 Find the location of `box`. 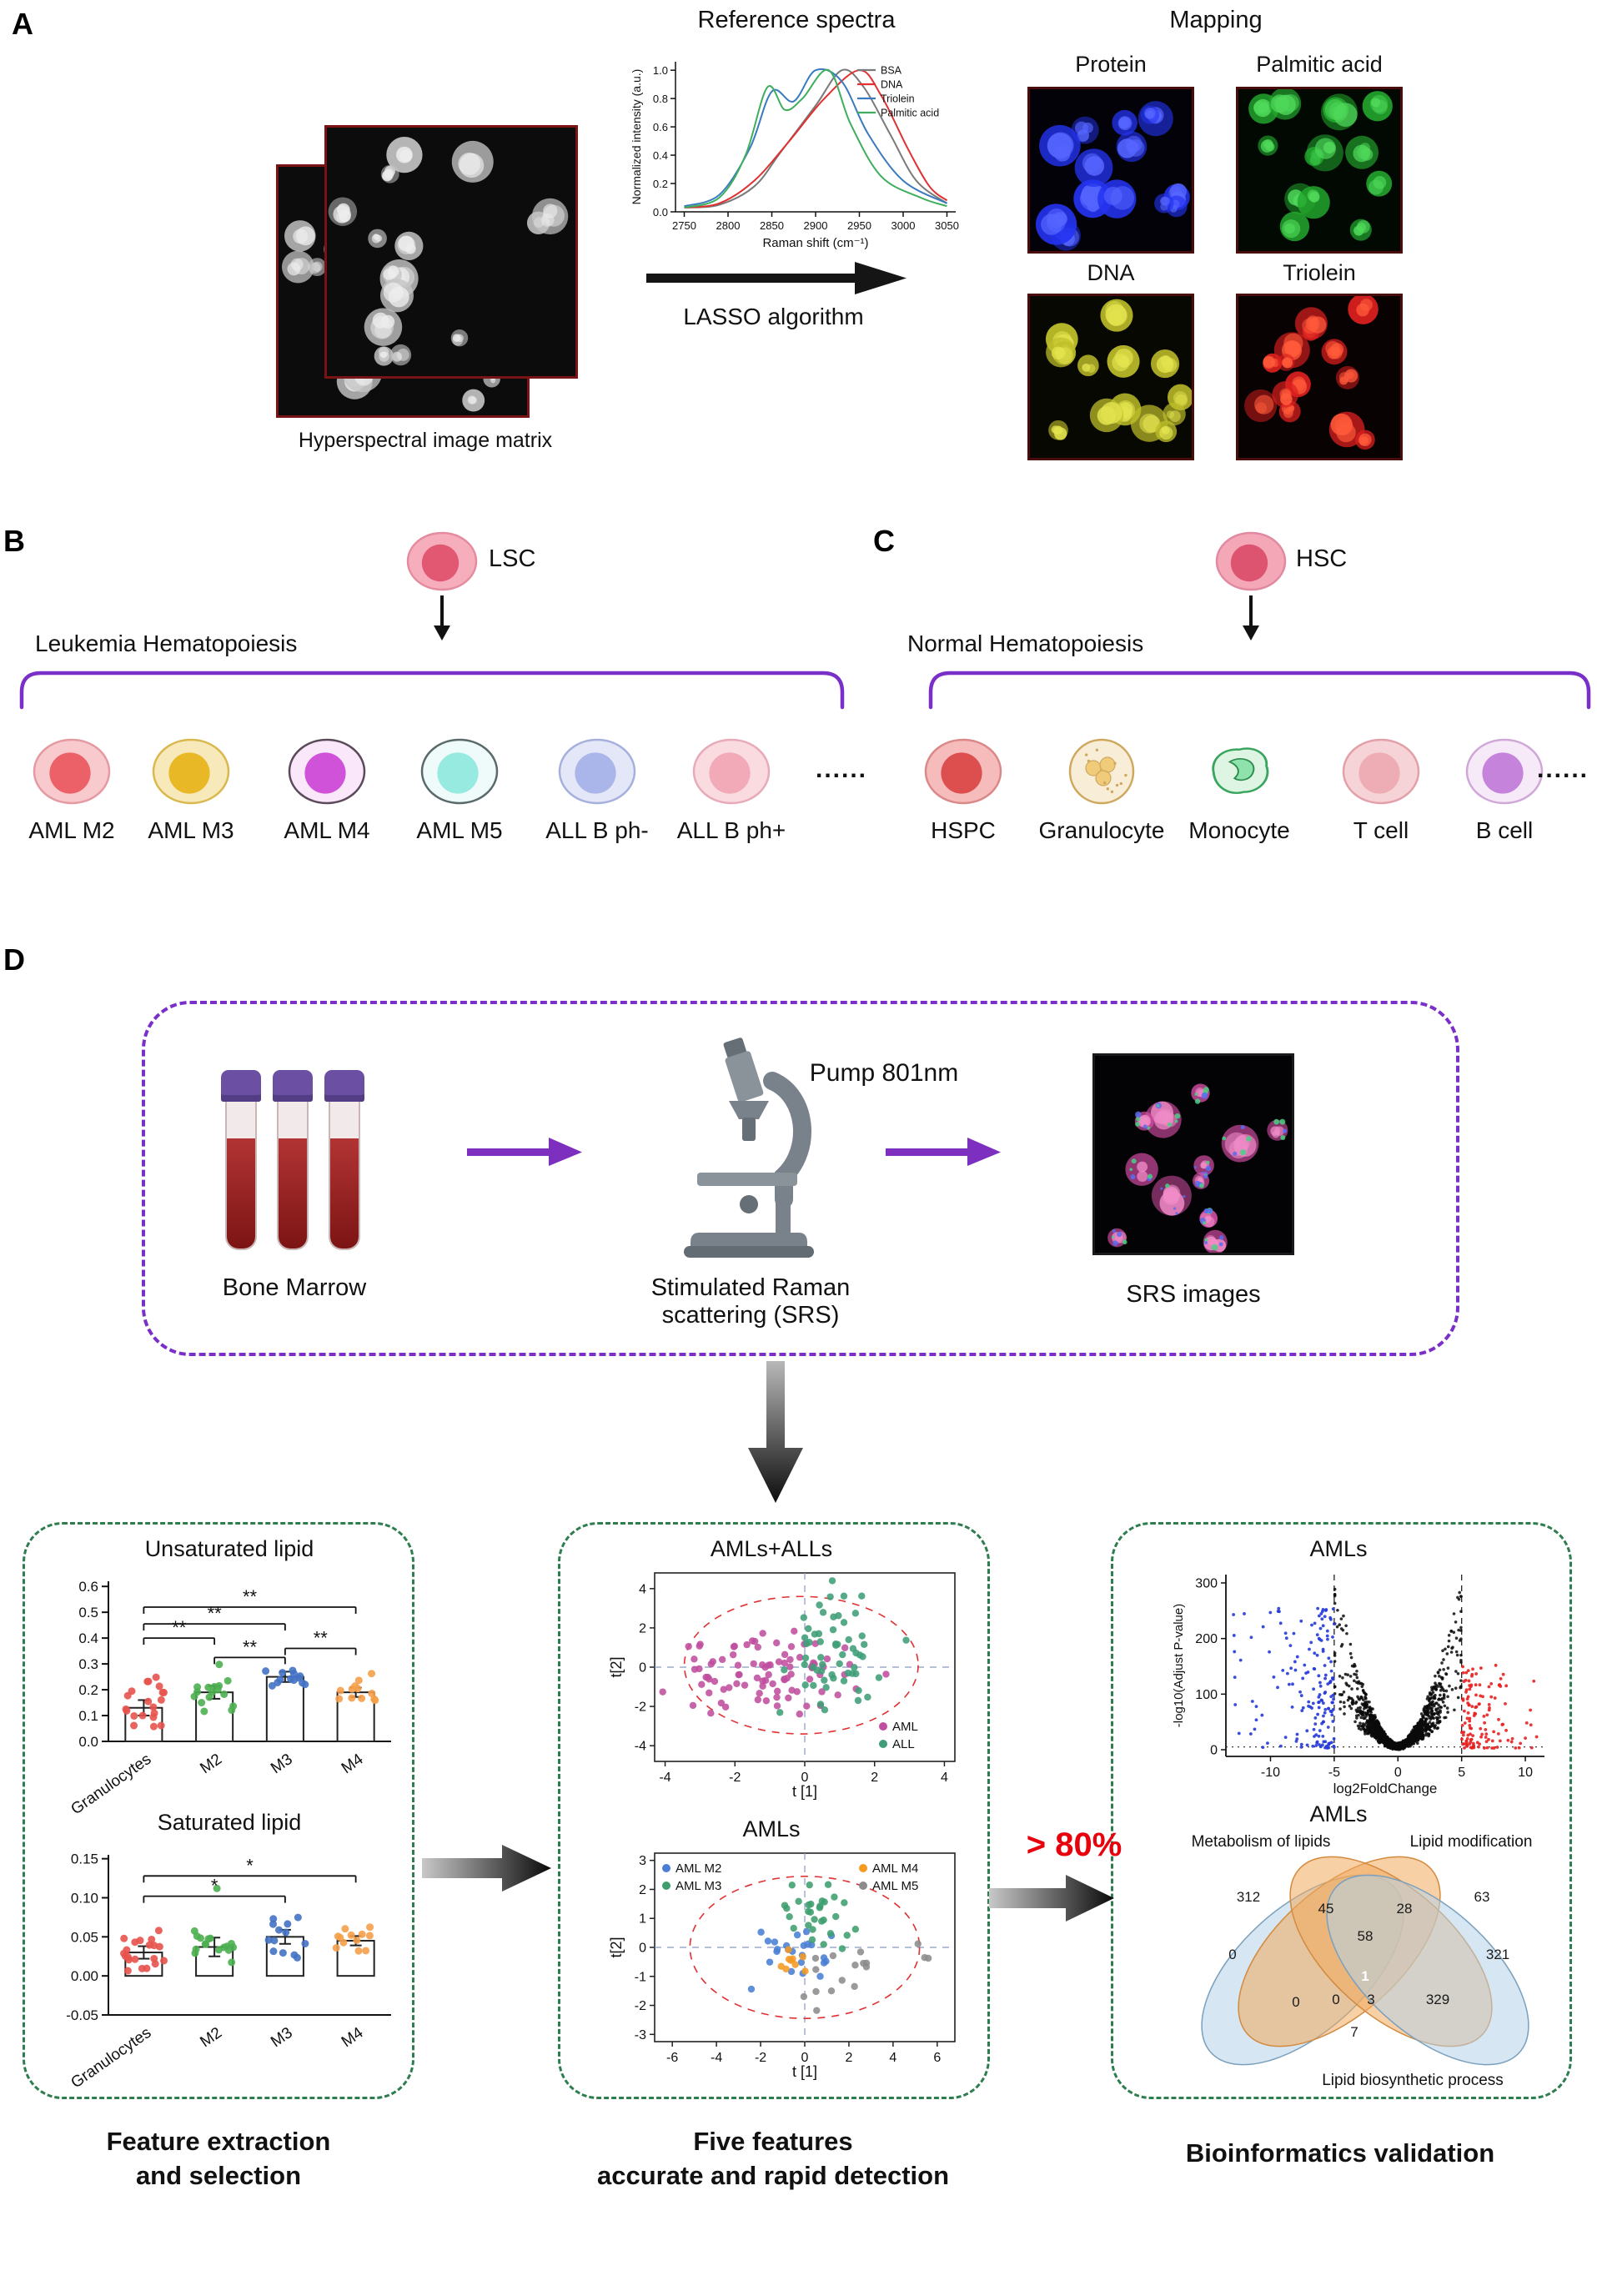

box is located at coordinates (1319, 170).